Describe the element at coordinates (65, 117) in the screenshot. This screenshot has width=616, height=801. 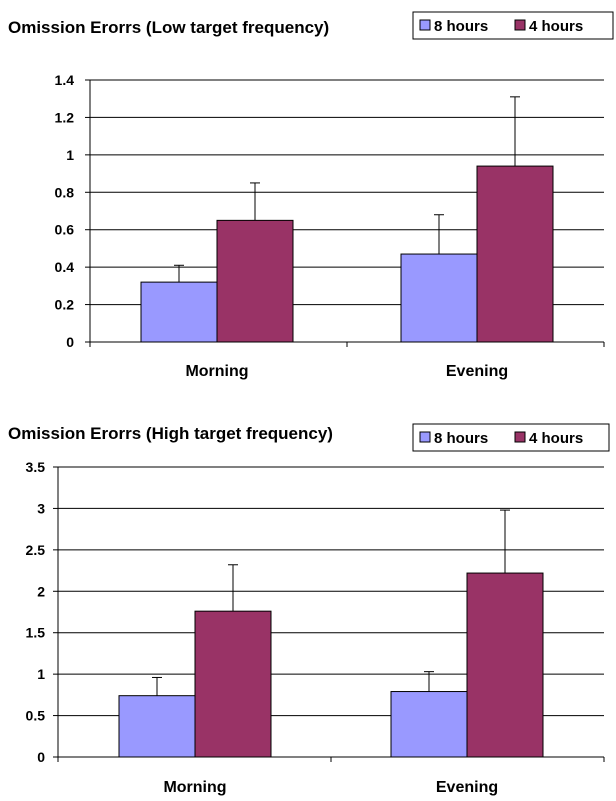
I see `y-tick-label: 1.2` at that location.